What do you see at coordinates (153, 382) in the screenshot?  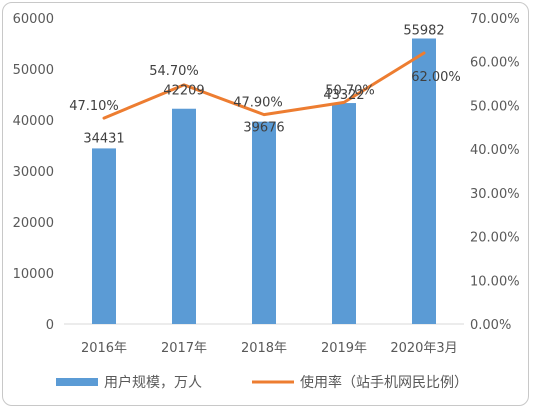 I see `legend-label-bar: 用户规模，万人` at bounding box center [153, 382].